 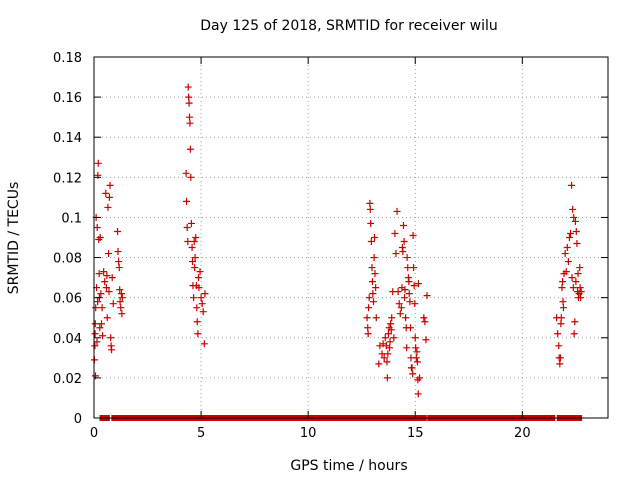 What do you see at coordinates (67, 178) in the screenshot?
I see `y-tick-label: 0.12` at bounding box center [67, 178].